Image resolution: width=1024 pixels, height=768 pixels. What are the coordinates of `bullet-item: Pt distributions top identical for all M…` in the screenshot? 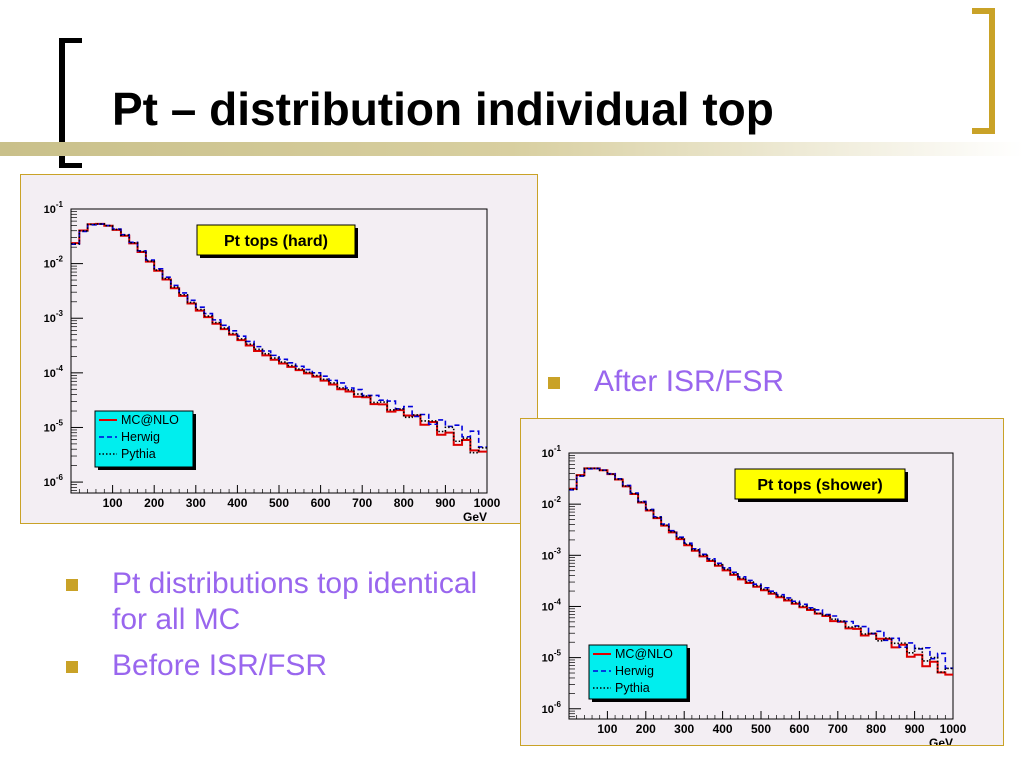 It's located at (276, 602).